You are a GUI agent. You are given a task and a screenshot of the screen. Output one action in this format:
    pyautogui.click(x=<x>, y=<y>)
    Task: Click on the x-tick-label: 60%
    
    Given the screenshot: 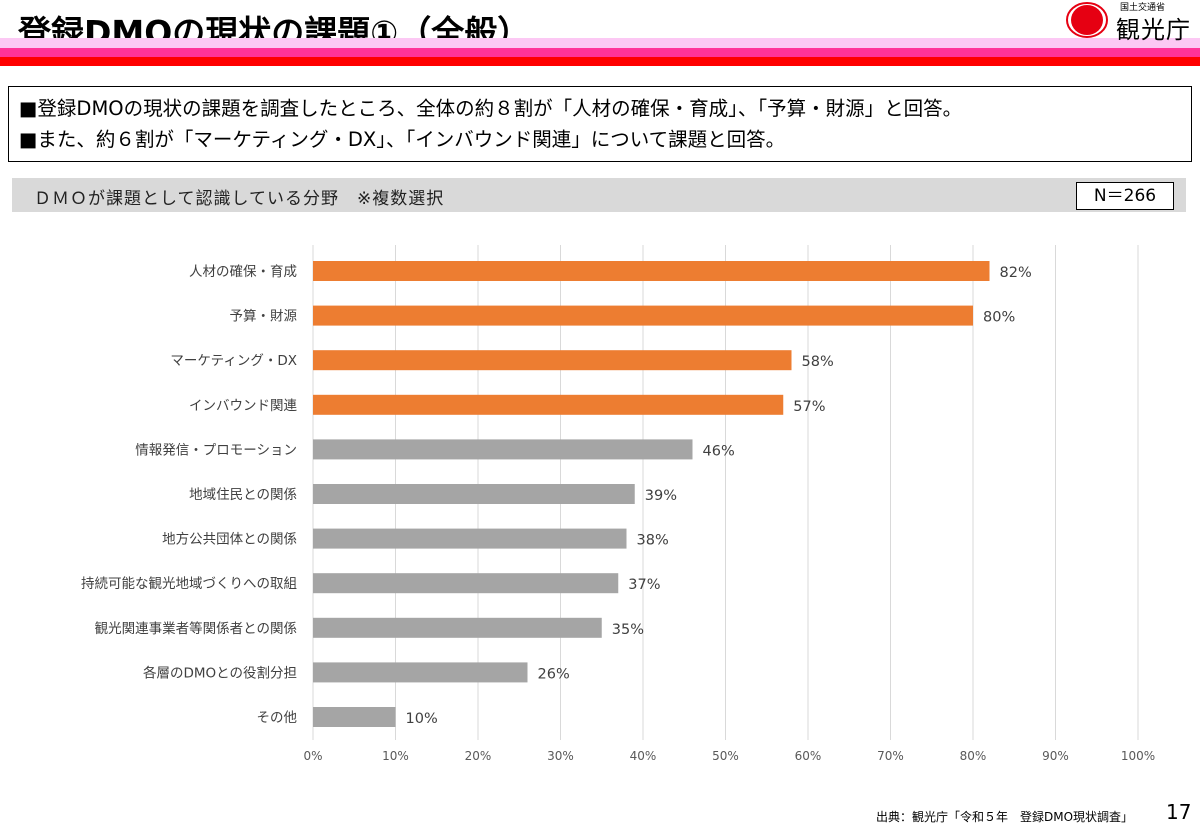 What is the action you would take?
    pyautogui.click(x=808, y=756)
    